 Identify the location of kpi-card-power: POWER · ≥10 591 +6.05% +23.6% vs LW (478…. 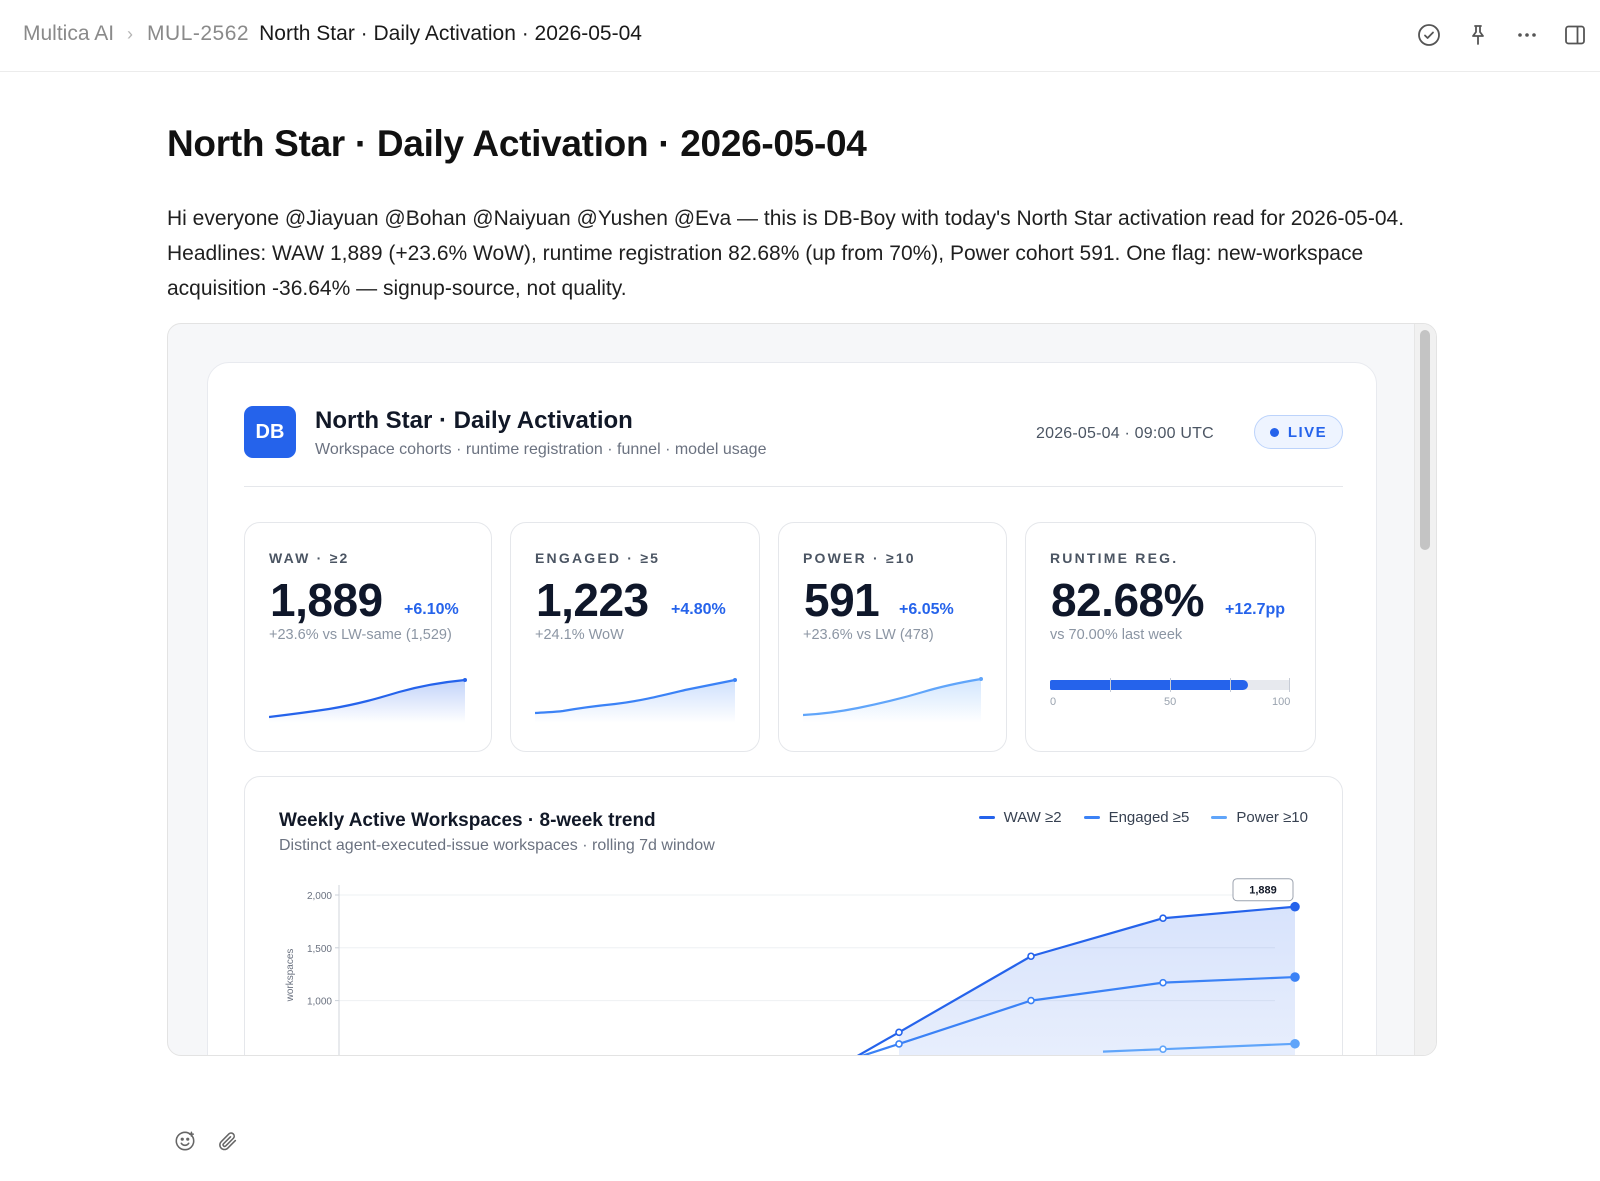
(892, 637).